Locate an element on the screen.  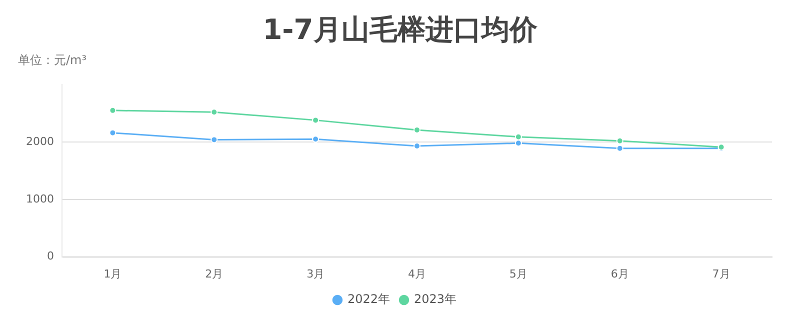
x-tick-label: 2月 is located at coordinates (214, 273).